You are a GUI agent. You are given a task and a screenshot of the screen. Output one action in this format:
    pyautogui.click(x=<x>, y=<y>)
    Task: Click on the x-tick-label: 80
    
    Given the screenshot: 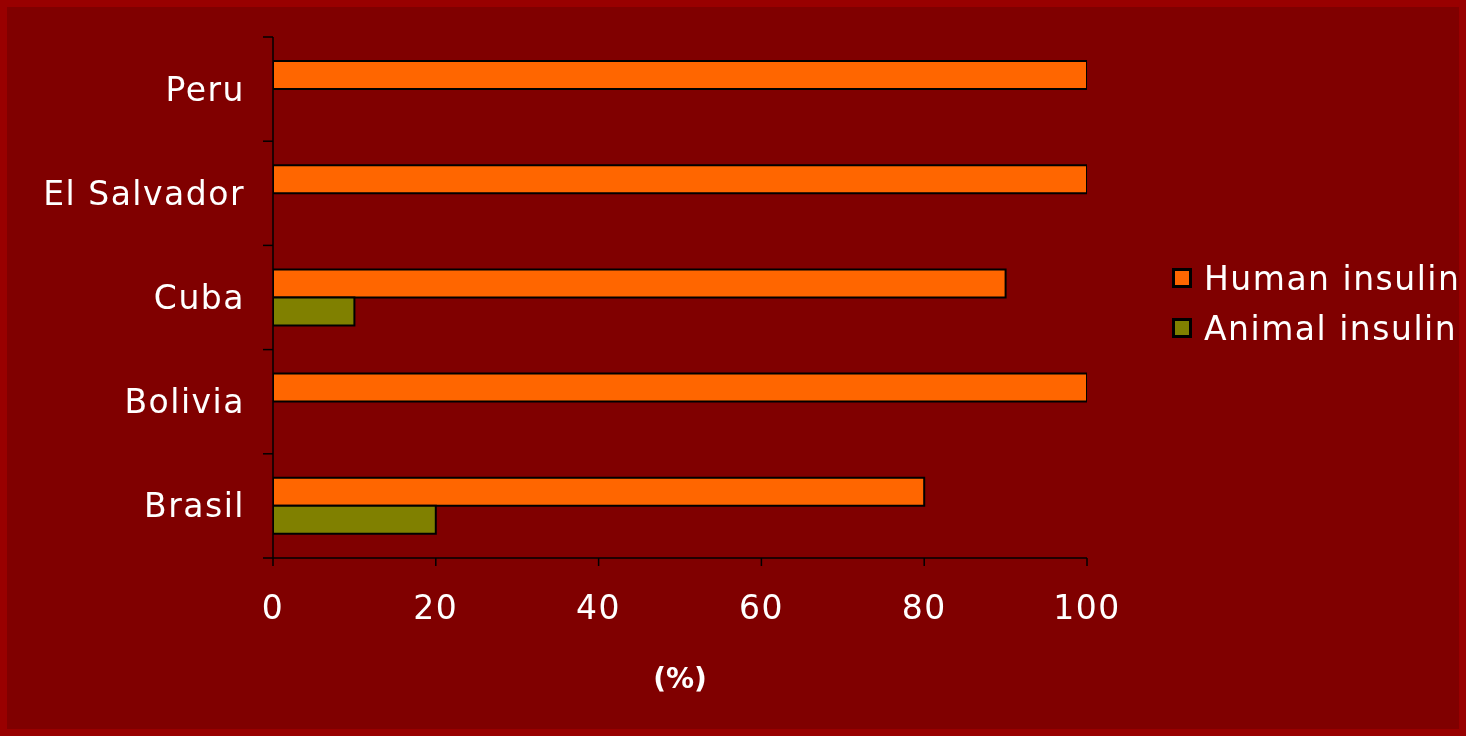 What is the action you would take?
    pyautogui.click(x=924, y=608)
    